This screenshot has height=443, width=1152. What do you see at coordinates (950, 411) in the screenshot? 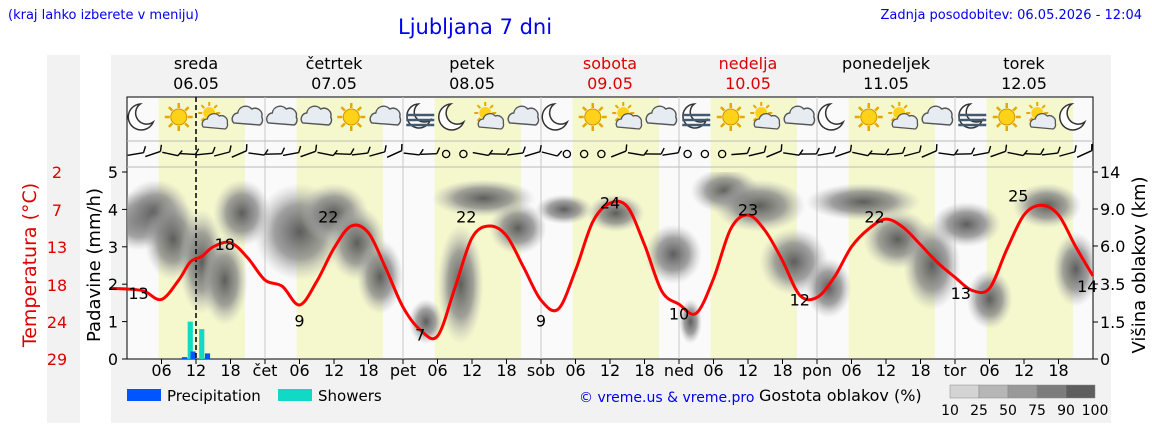
I see `cloud-density-scale-label: 10` at bounding box center [950, 411].